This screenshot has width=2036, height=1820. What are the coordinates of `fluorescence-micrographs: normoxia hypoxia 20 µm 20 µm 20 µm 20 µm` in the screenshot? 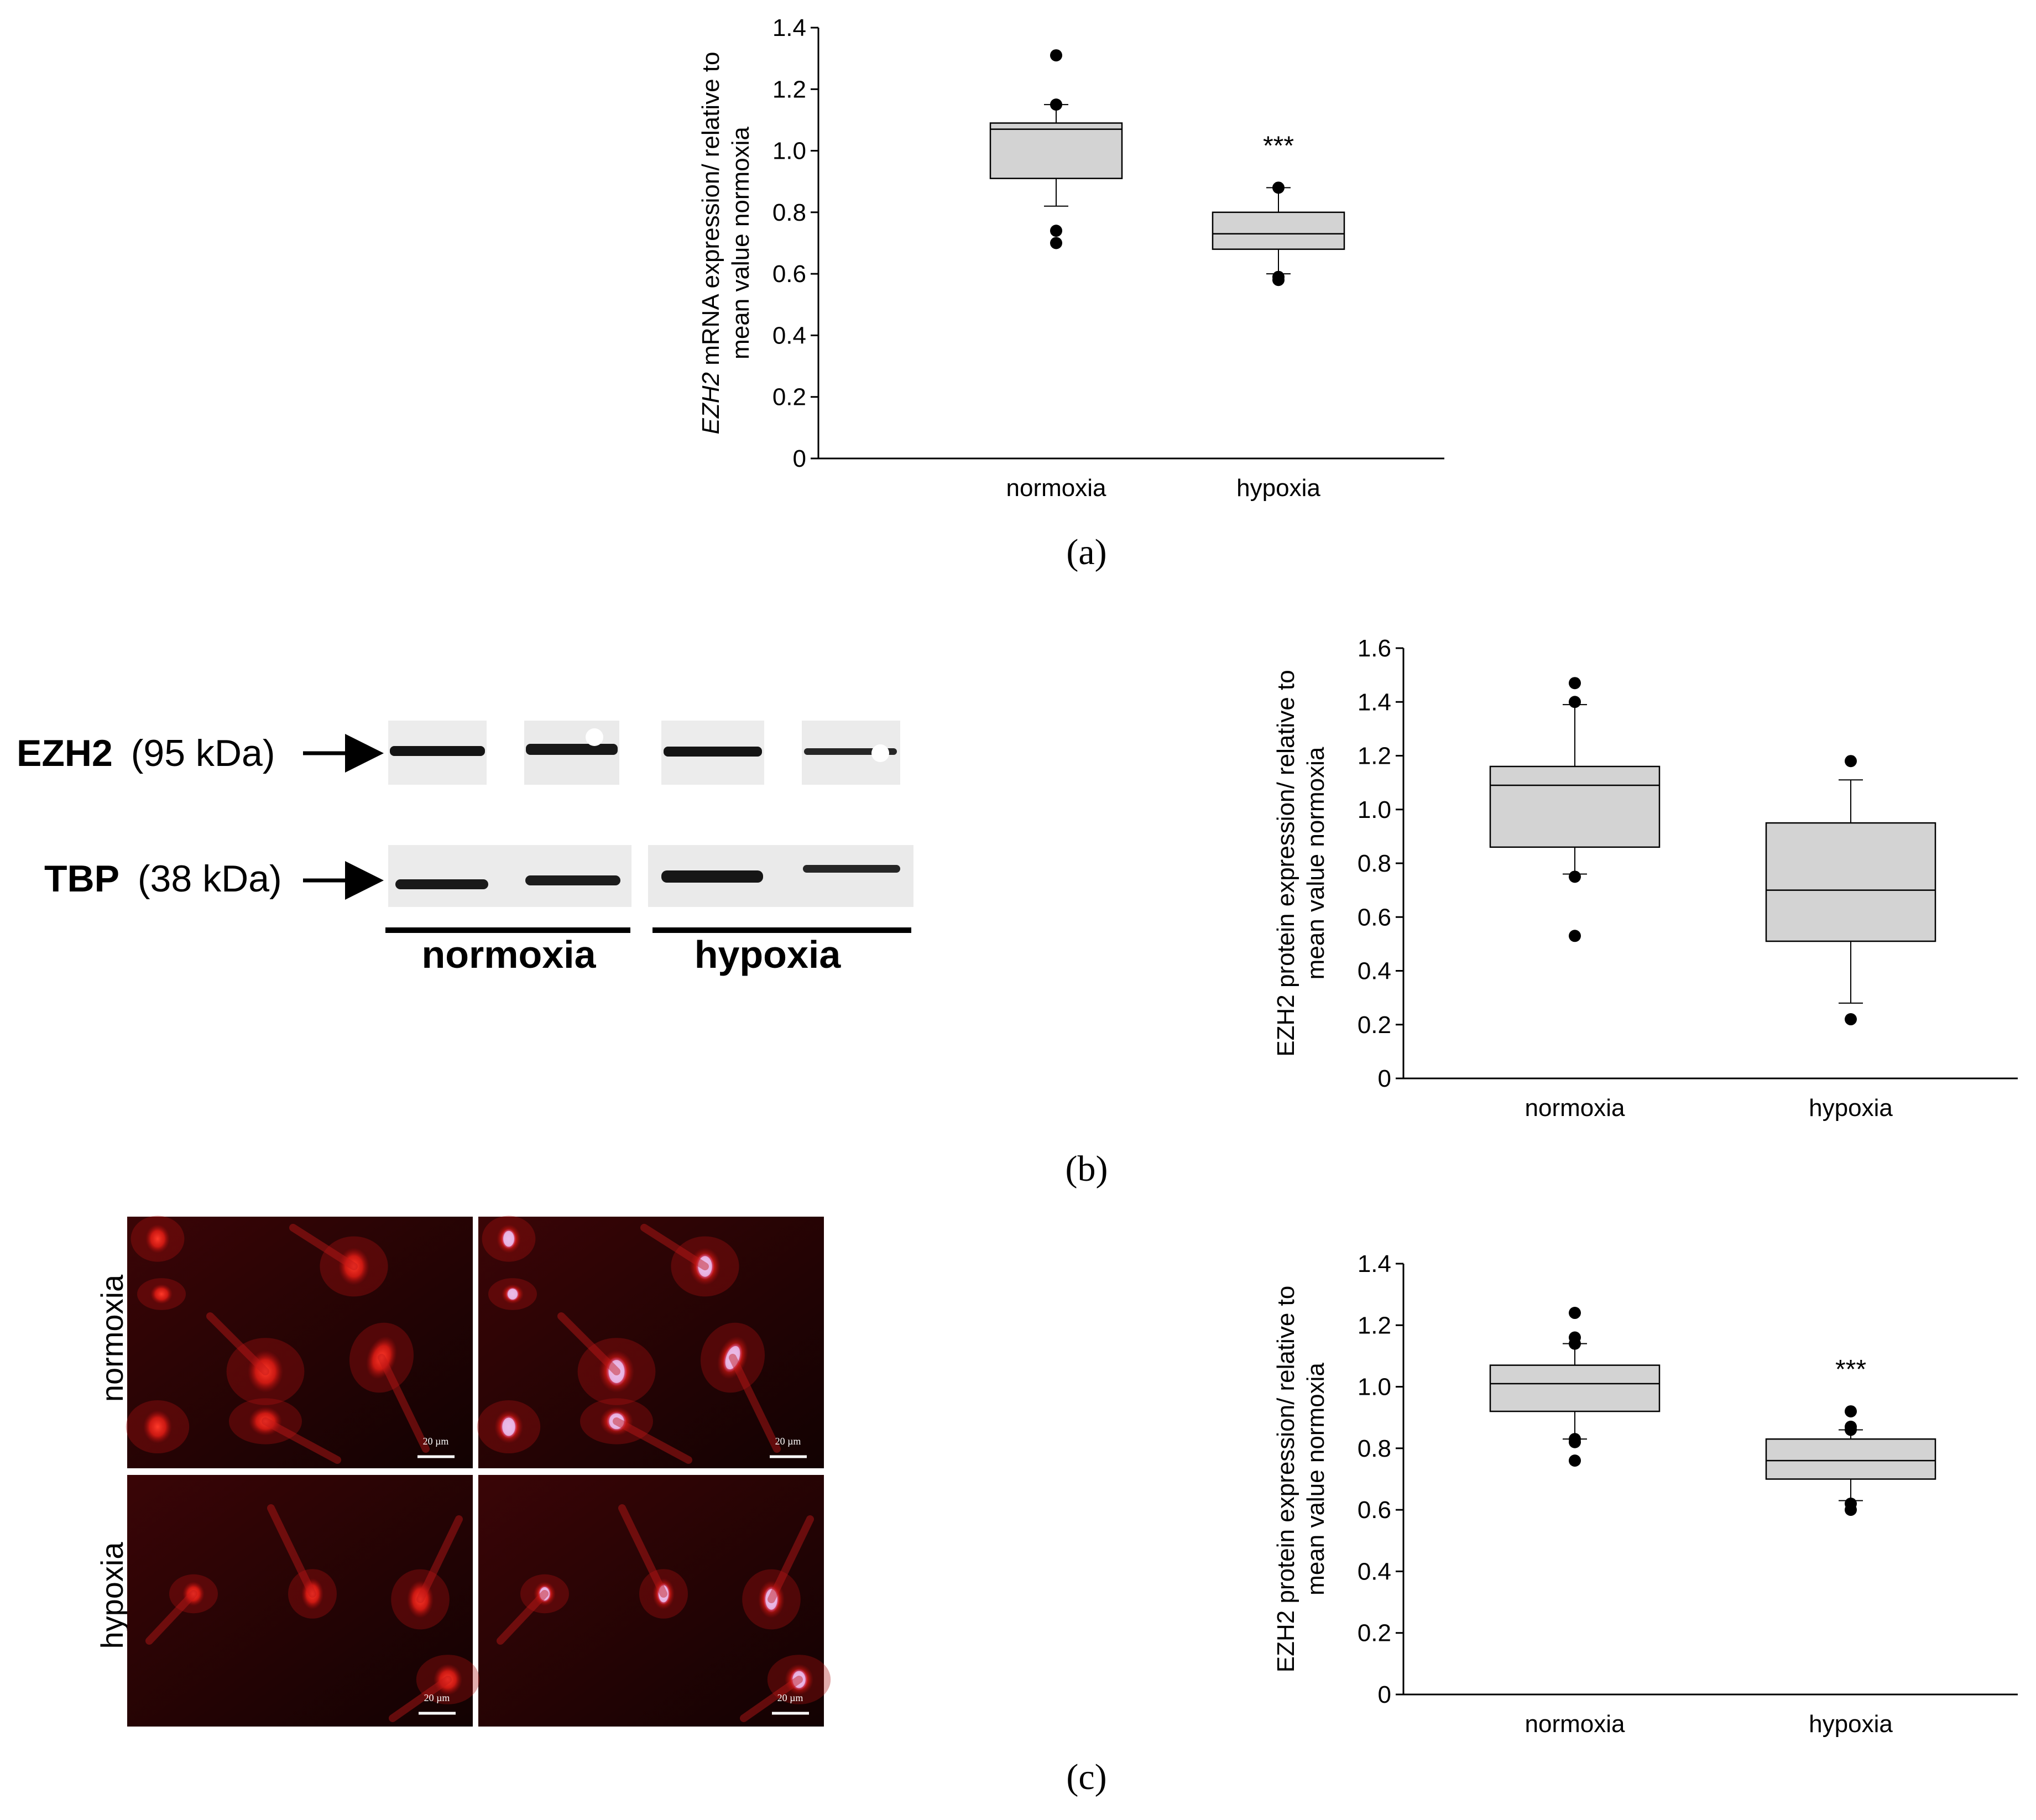 It's located at (463, 1471).